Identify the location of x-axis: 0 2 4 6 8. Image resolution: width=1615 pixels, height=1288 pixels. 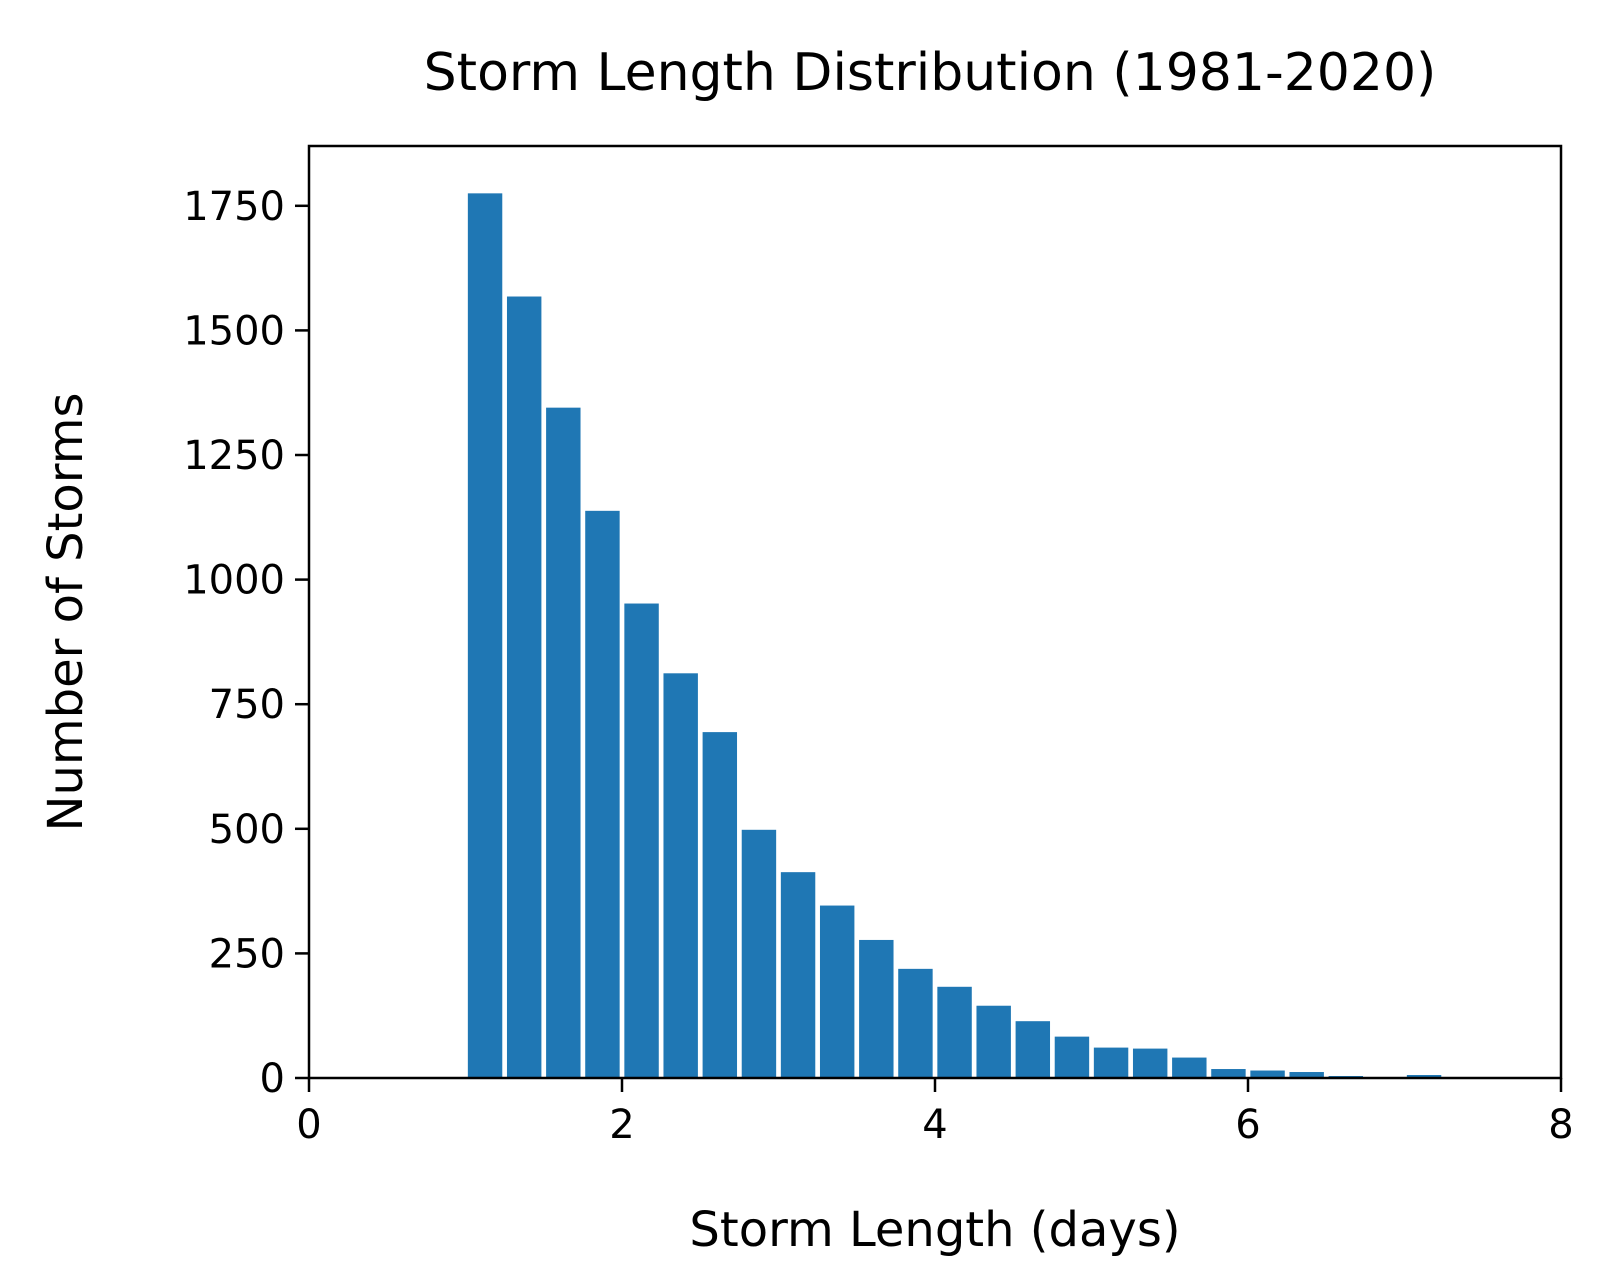
(935, 1113).